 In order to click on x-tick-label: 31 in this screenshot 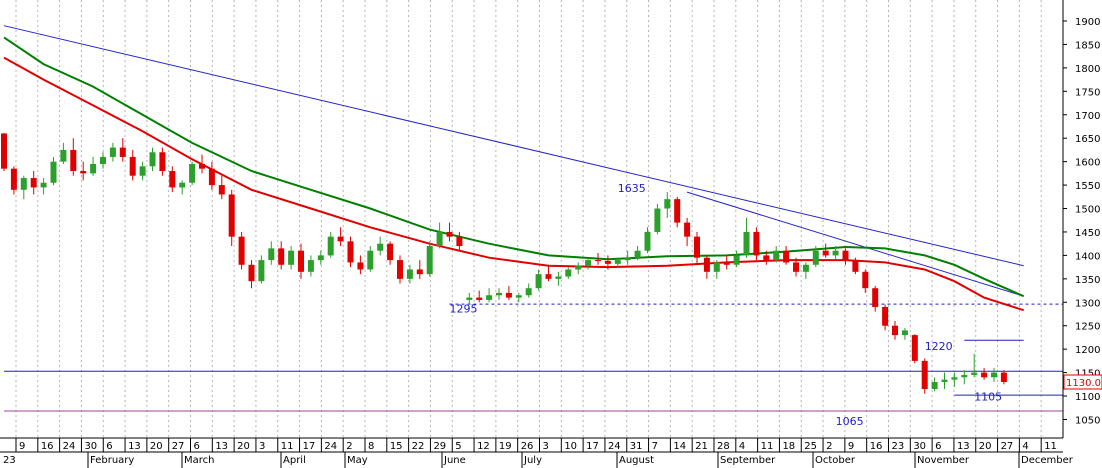, I will do `click(636, 446)`.